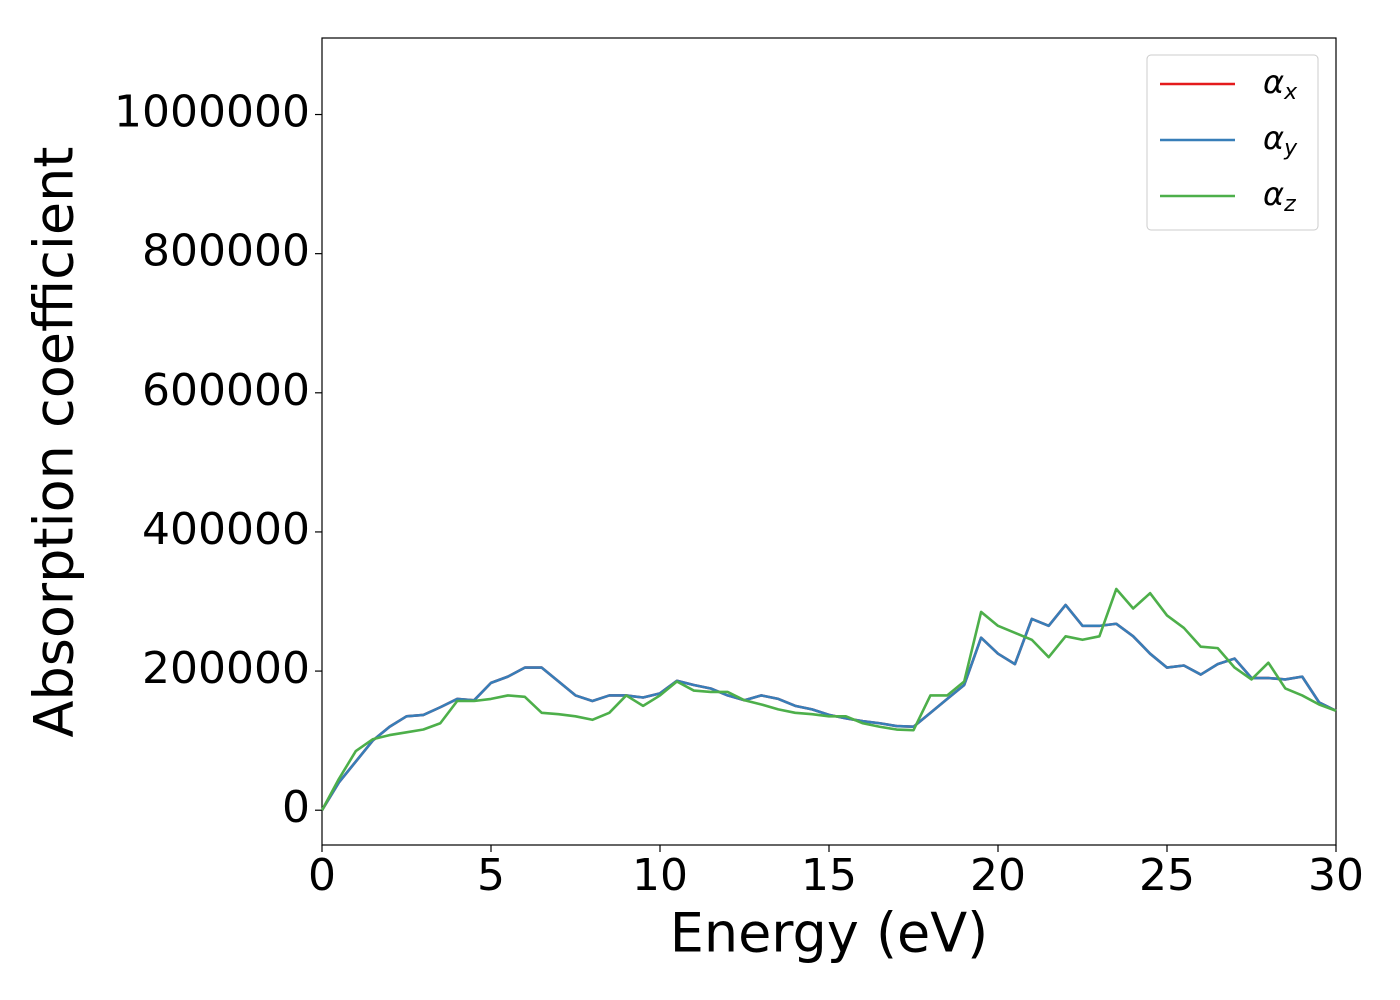  I want to click on legend-label: αy, so click(1280, 140).